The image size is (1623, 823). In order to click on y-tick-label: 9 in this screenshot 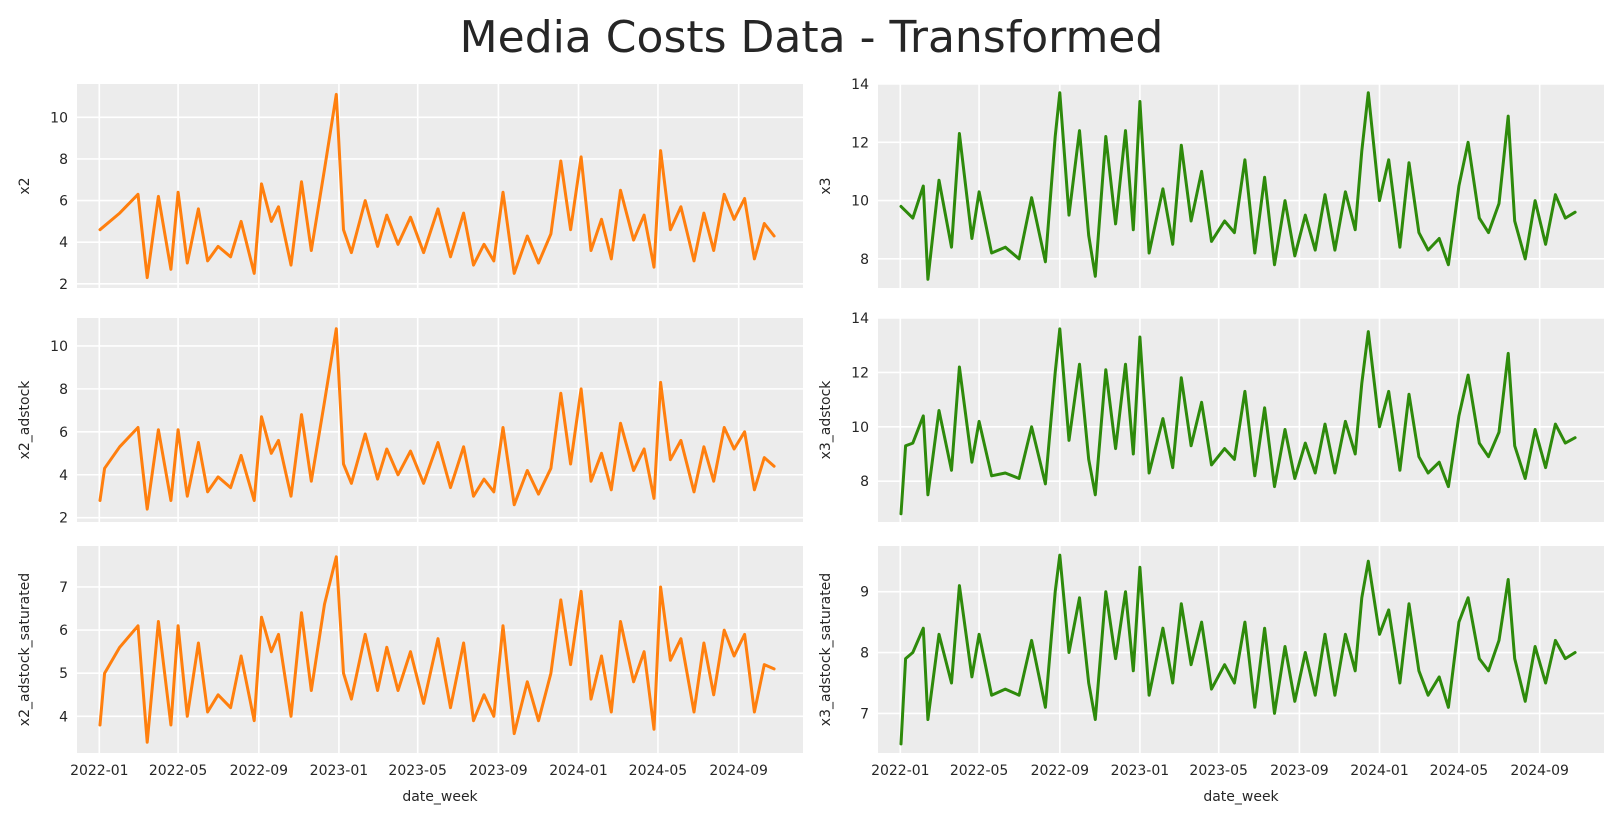, I will do `click(864, 593)`.